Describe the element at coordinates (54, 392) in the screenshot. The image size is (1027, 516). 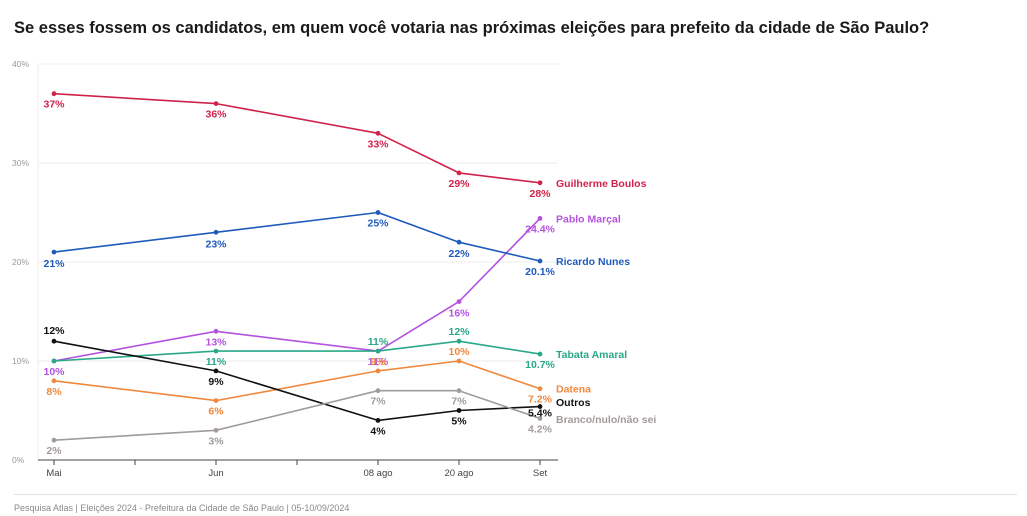
I see `data-label: 8%` at that location.